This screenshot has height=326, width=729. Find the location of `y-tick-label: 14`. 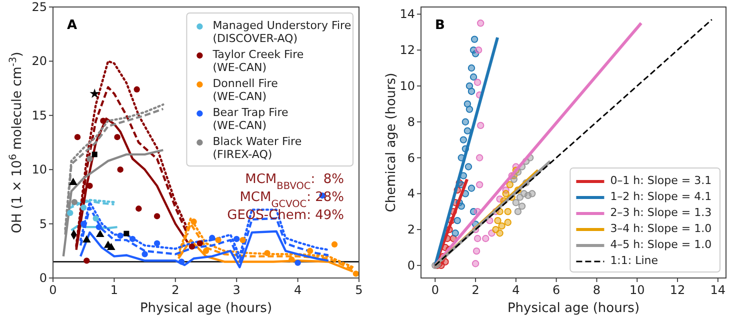

y-tick-label: 14 is located at coordinates (407, 14).